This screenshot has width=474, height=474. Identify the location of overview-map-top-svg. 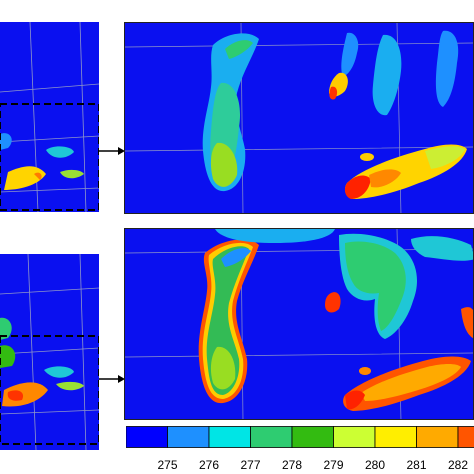
(49, 117).